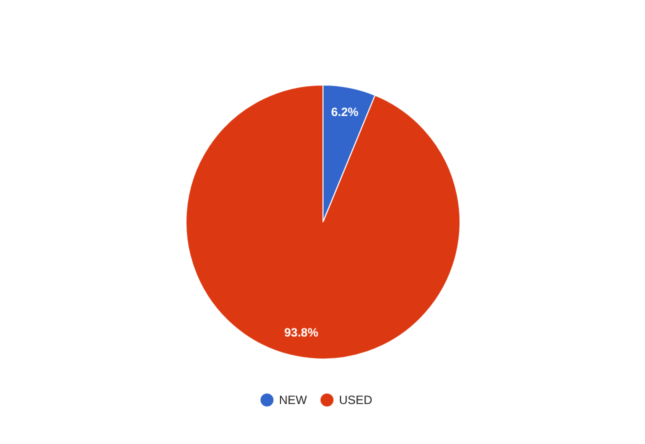  Describe the element at coordinates (301, 332) in the screenshot. I see `data-label: 93.8%` at that location.